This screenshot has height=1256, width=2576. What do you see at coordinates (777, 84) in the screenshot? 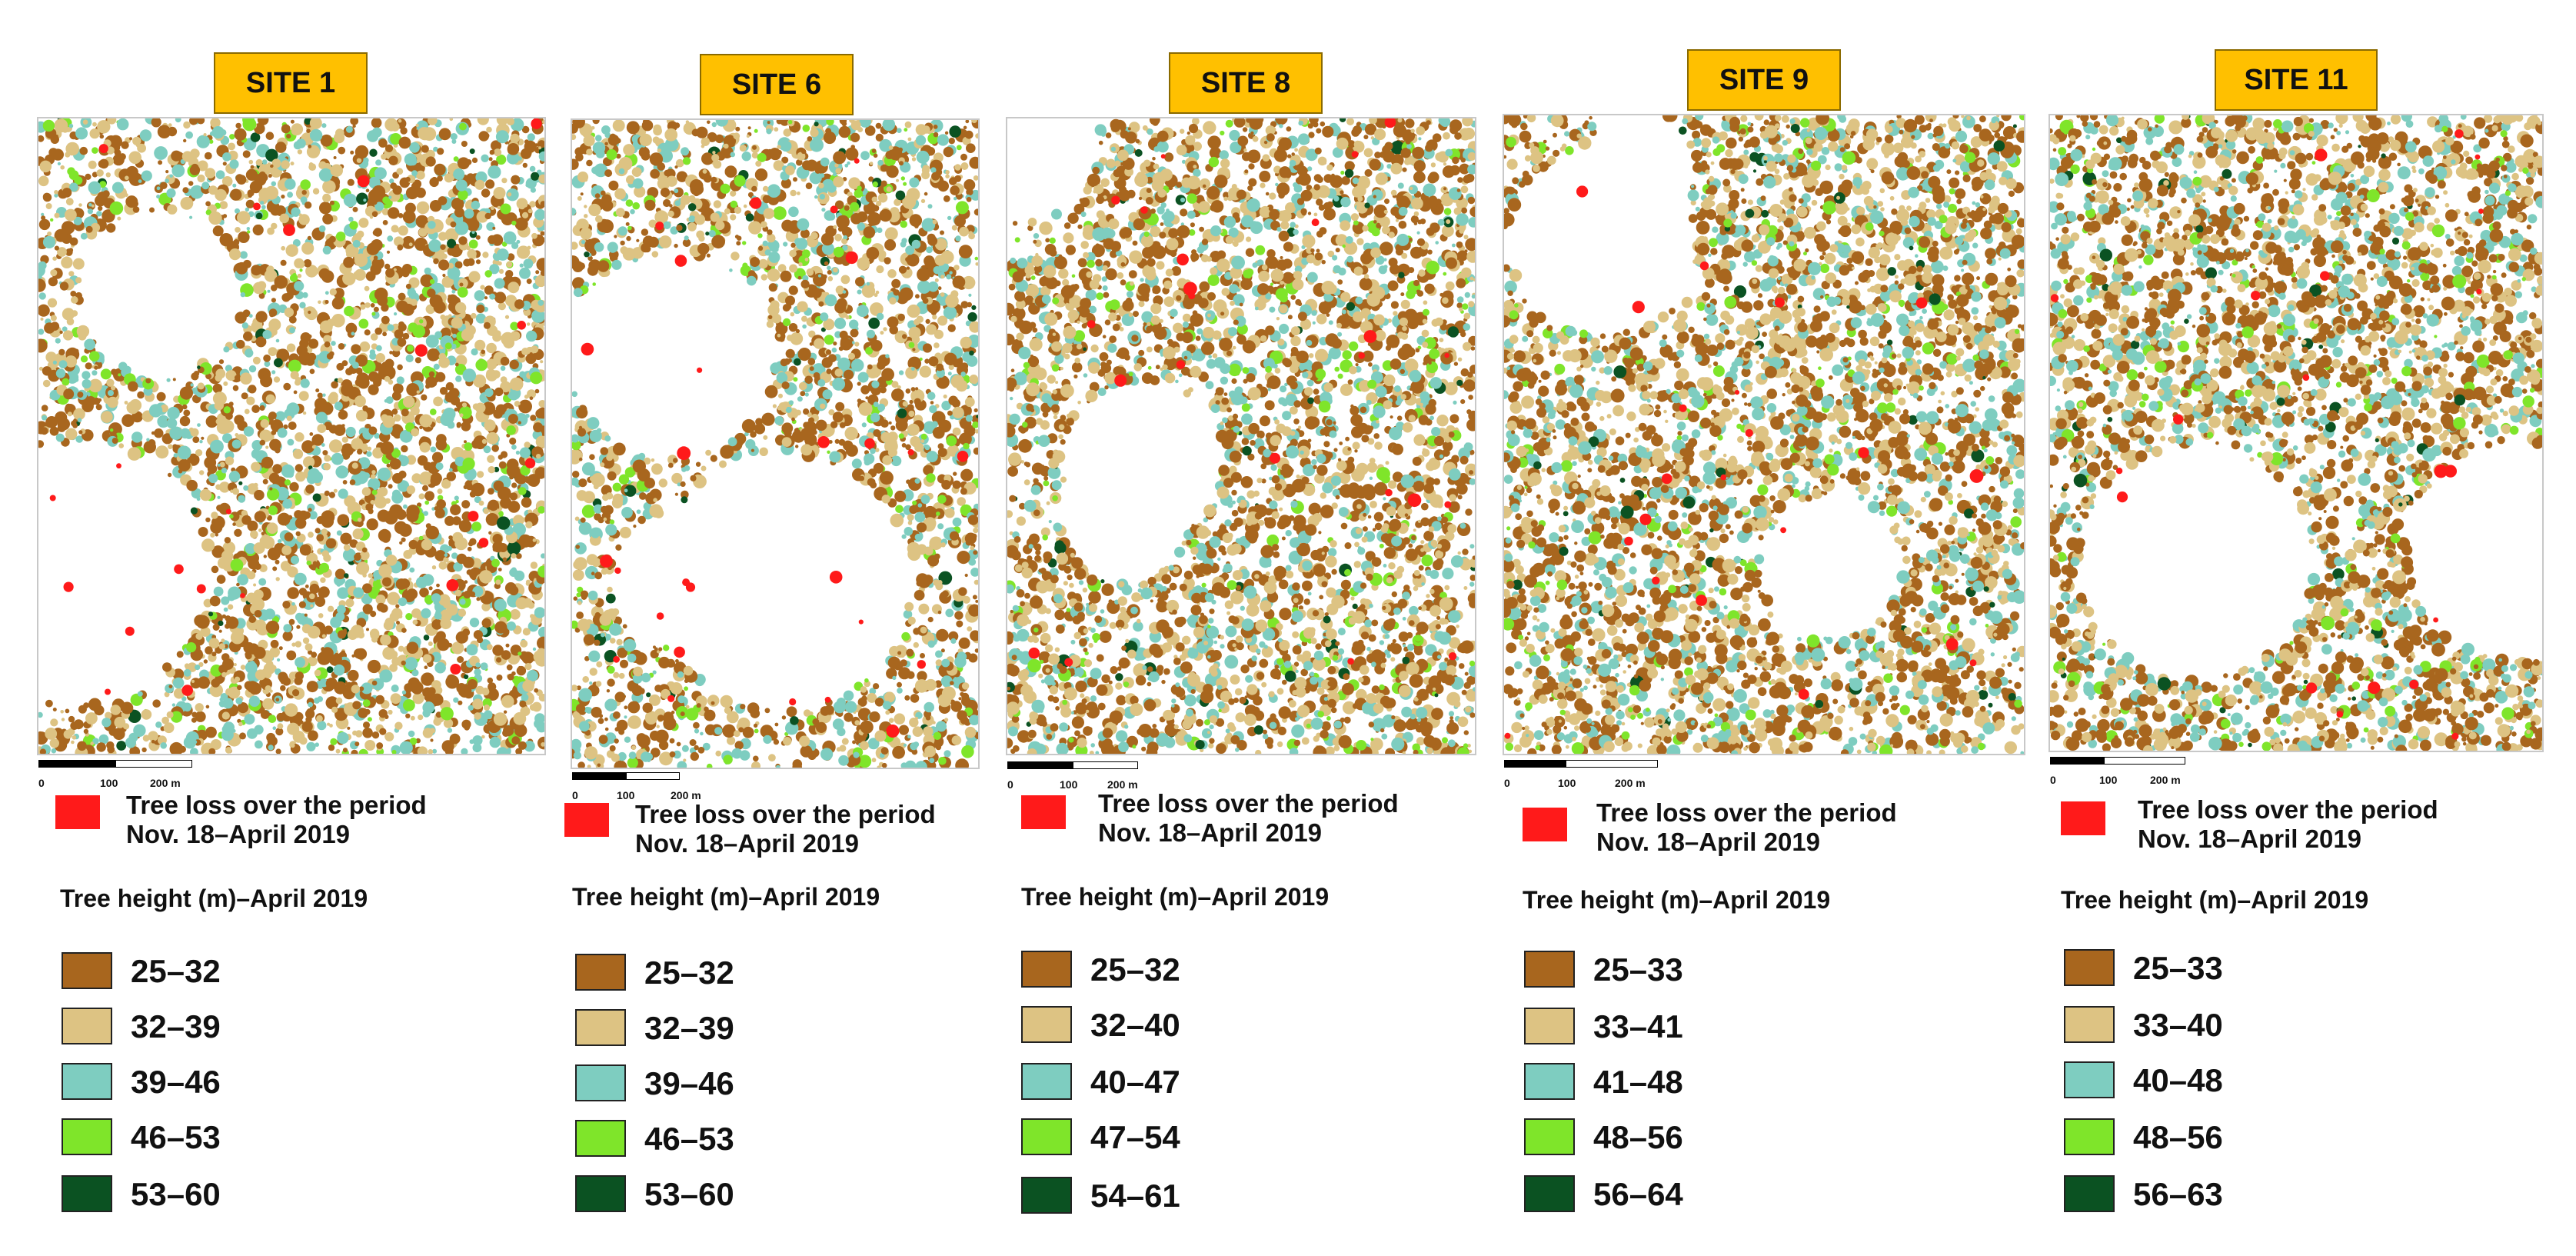
I see `site-label: SITE 6` at bounding box center [777, 84].